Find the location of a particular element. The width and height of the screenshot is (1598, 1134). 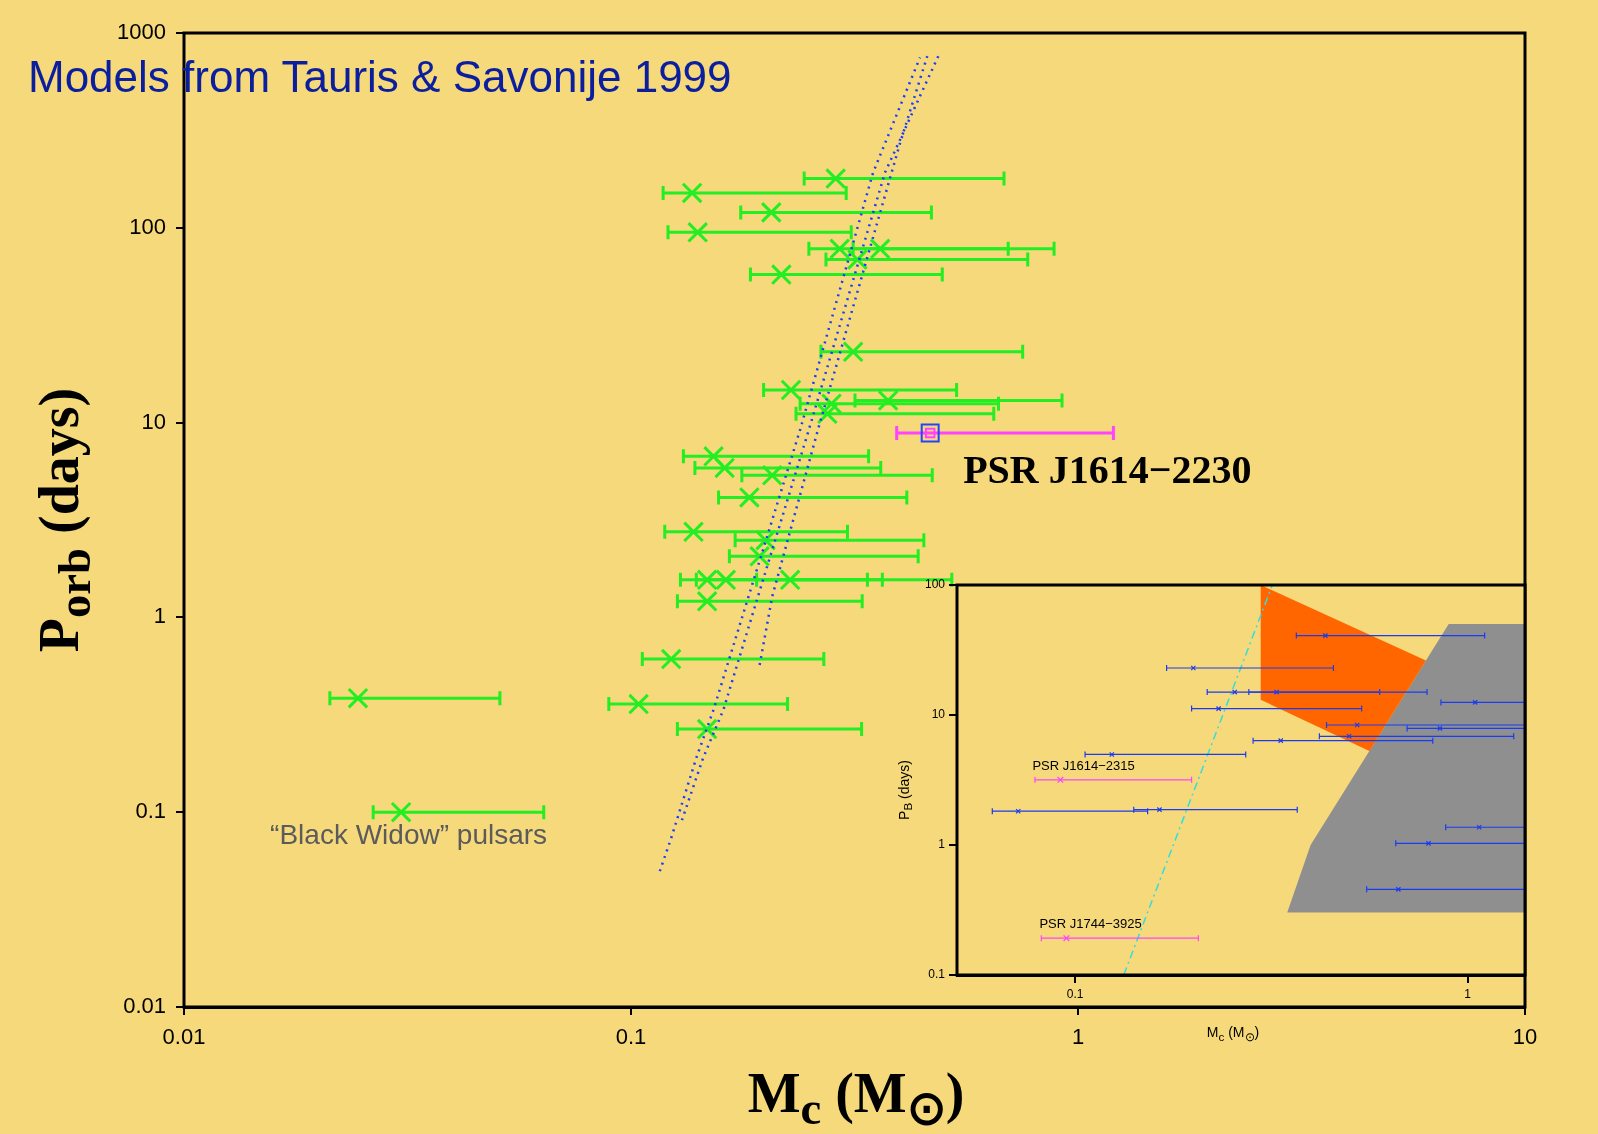

annotation: “Black Widow” pulsars is located at coordinates (409, 834).